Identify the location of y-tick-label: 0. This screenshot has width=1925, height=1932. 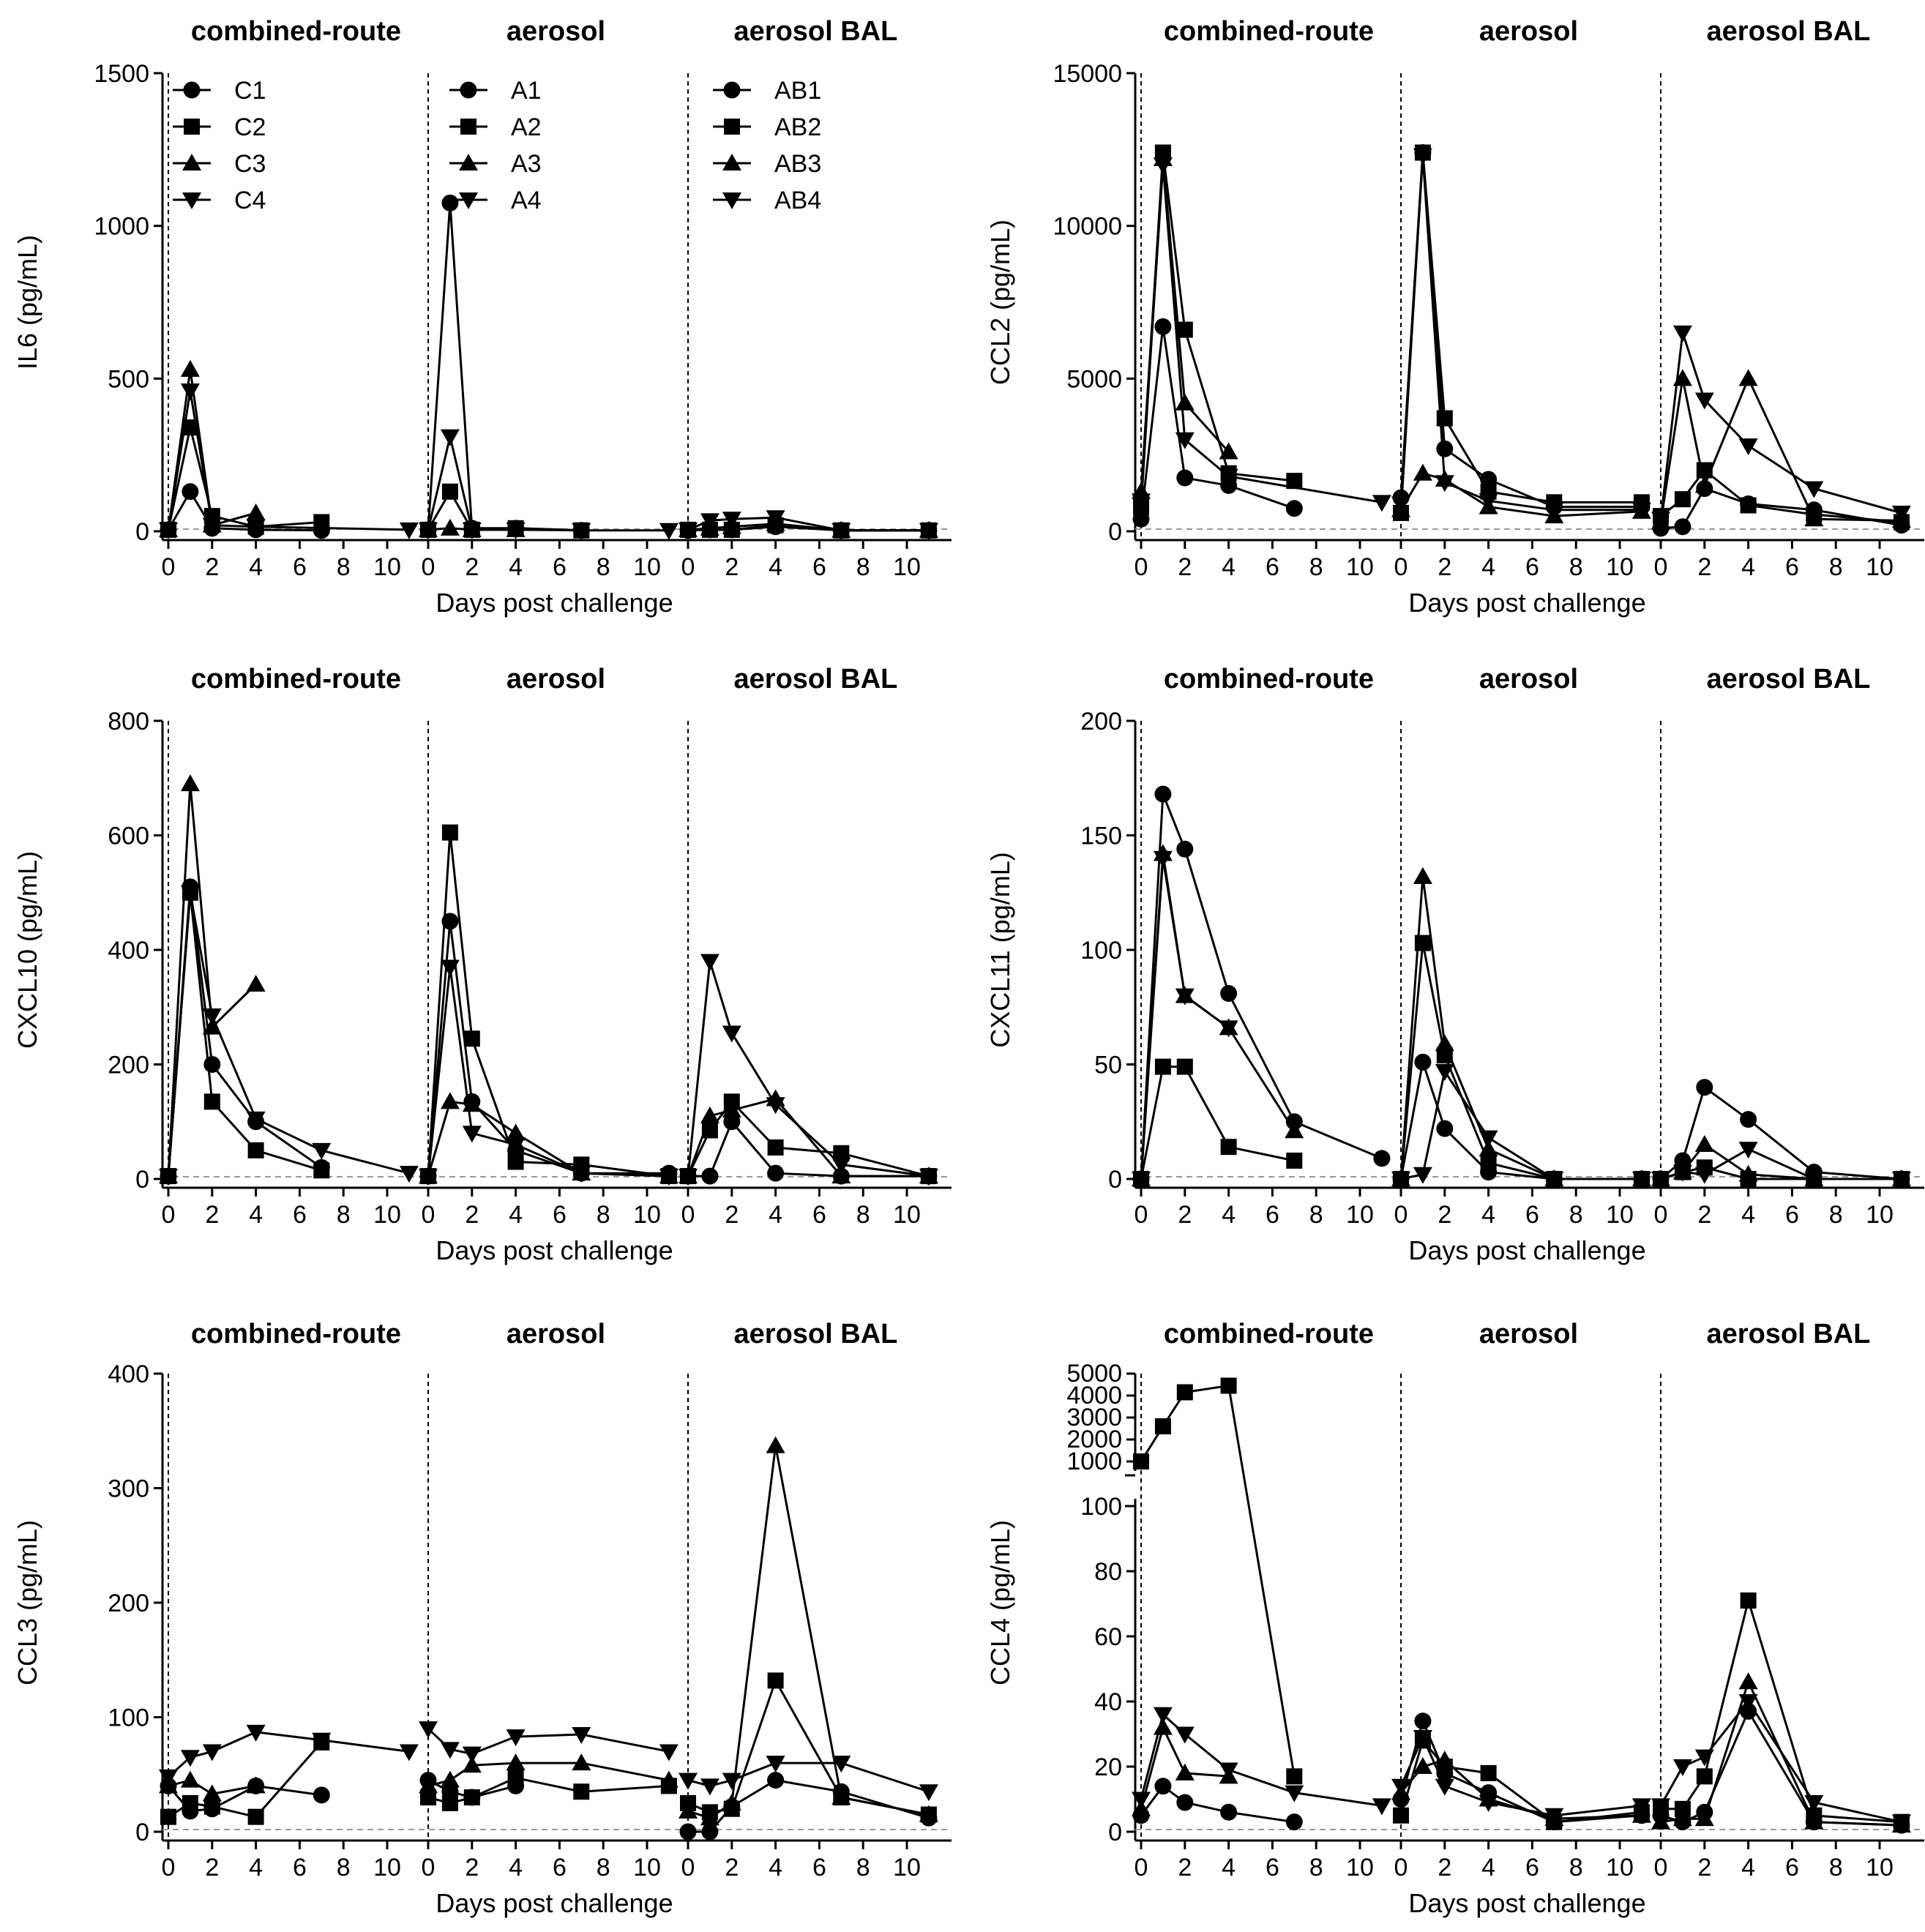
(1115, 1180).